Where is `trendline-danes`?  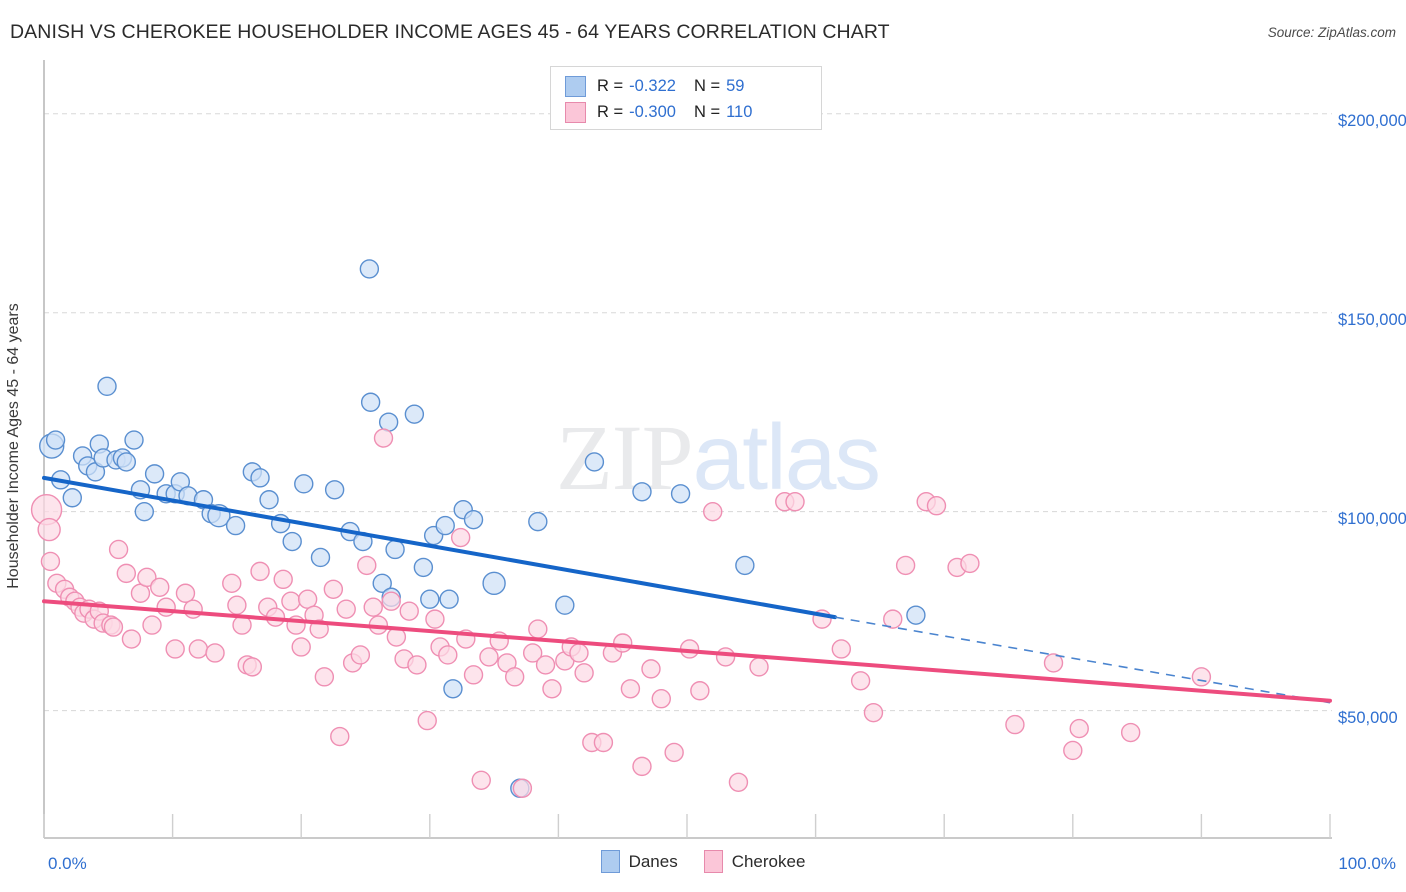 trendline-danes is located at coordinates (439, 547).